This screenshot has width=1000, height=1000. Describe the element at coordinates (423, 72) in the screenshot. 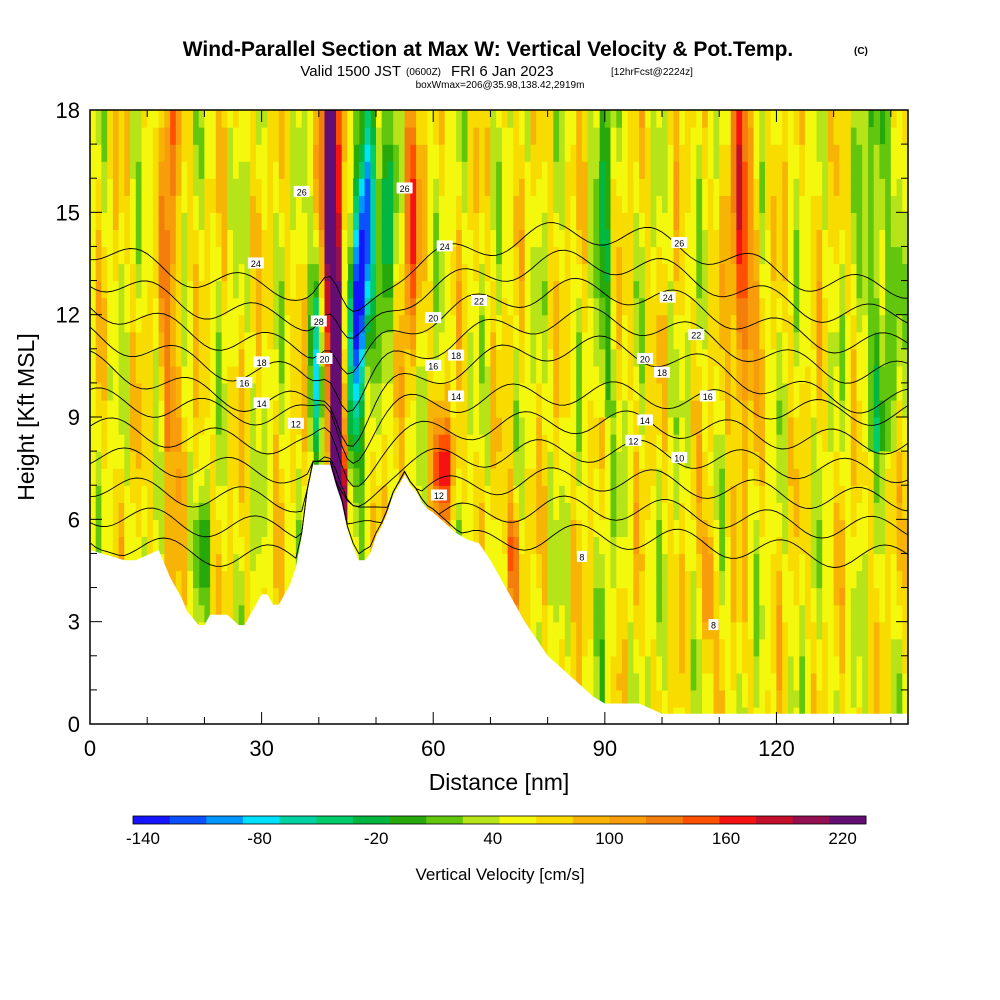

I see `valid-time-utc: (0600Z)` at that location.